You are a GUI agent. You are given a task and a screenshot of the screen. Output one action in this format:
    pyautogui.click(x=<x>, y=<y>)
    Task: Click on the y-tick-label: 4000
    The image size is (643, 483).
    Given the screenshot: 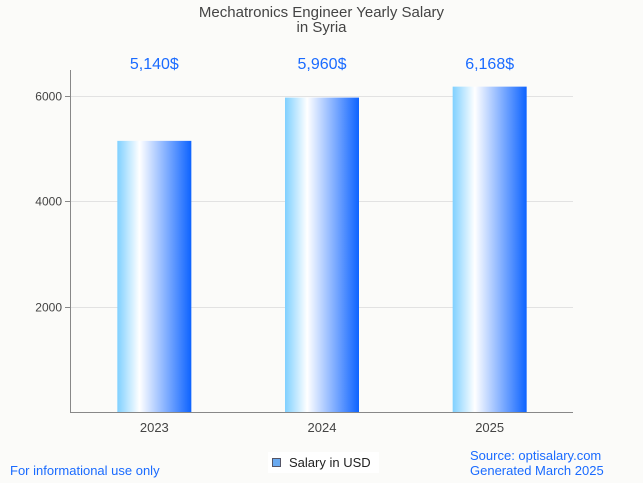 What is the action you would take?
    pyautogui.click(x=48, y=202)
    